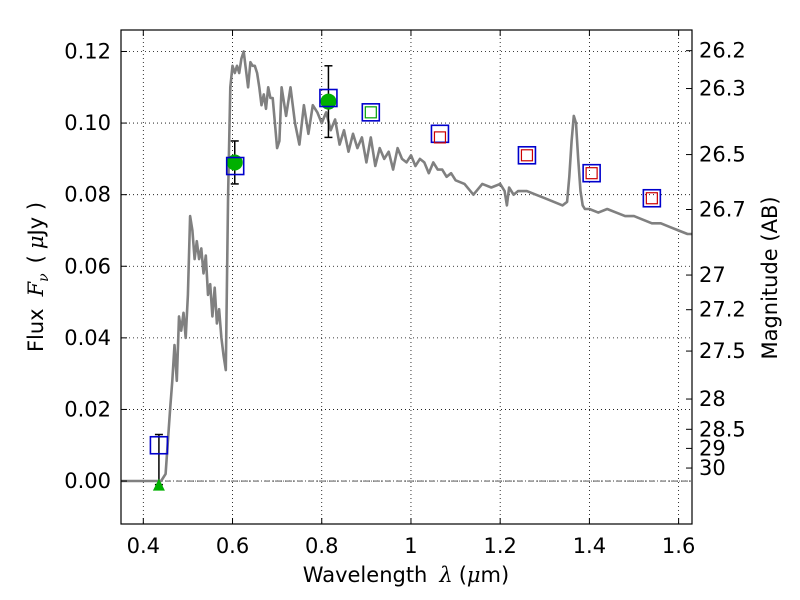 Image resolution: width=800 pixels, height=600 pixels. What do you see at coordinates (712, 275) in the screenshot?
I see `magnitude-tick-label: 27` at bounding box center [712, 275].